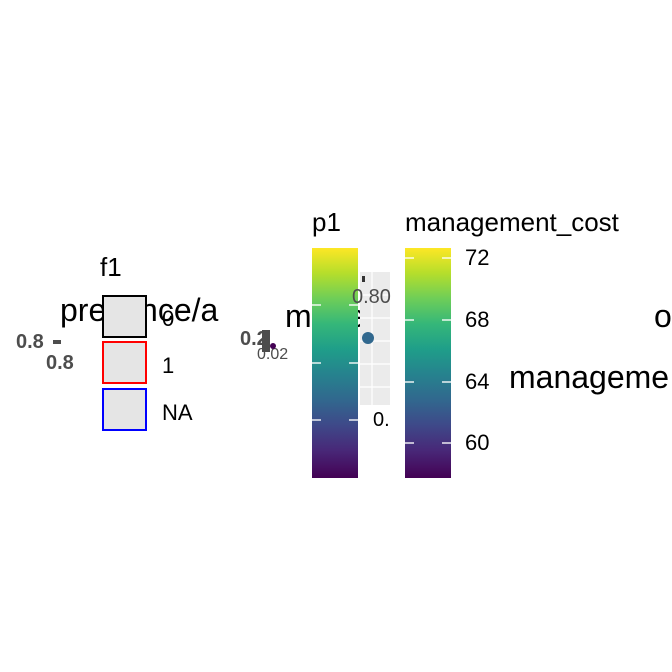 Image resolution: width=672 pixels, height=672 pixels. I want to click on legend-label-1: 1, so click(168, 365).